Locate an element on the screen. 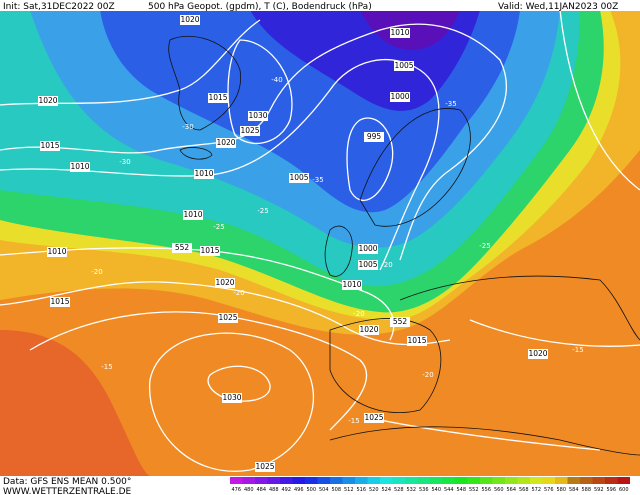  britain-coast is located at coordinates (338, 251).